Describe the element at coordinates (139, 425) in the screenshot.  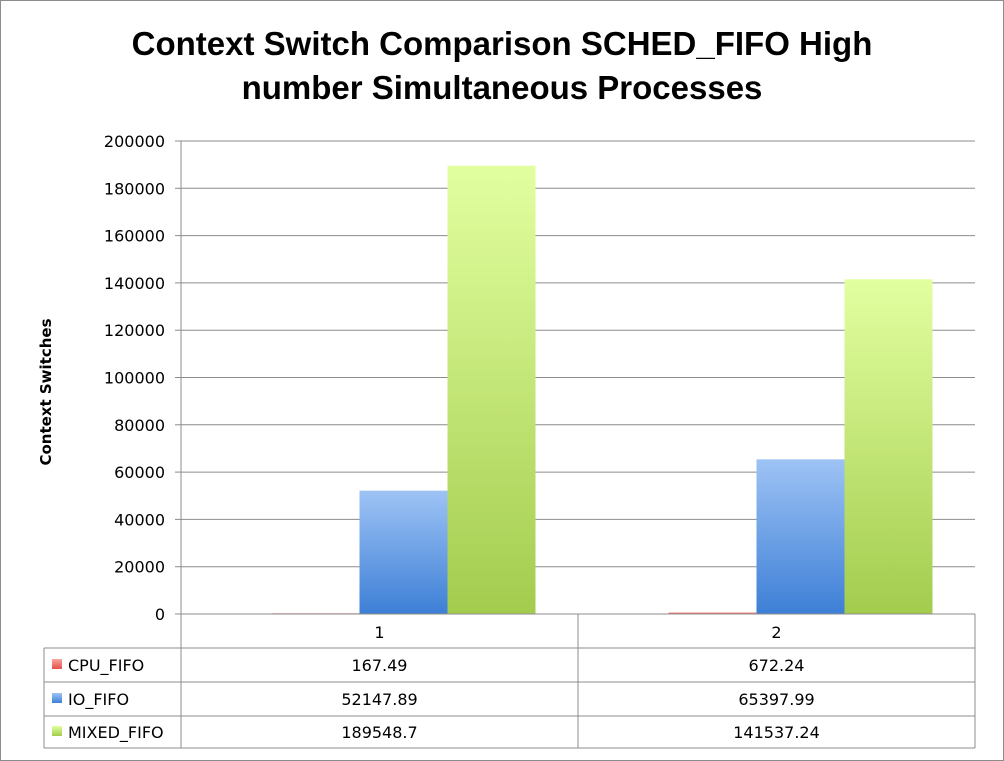
I see `y-tick-label: 80000` at that location.